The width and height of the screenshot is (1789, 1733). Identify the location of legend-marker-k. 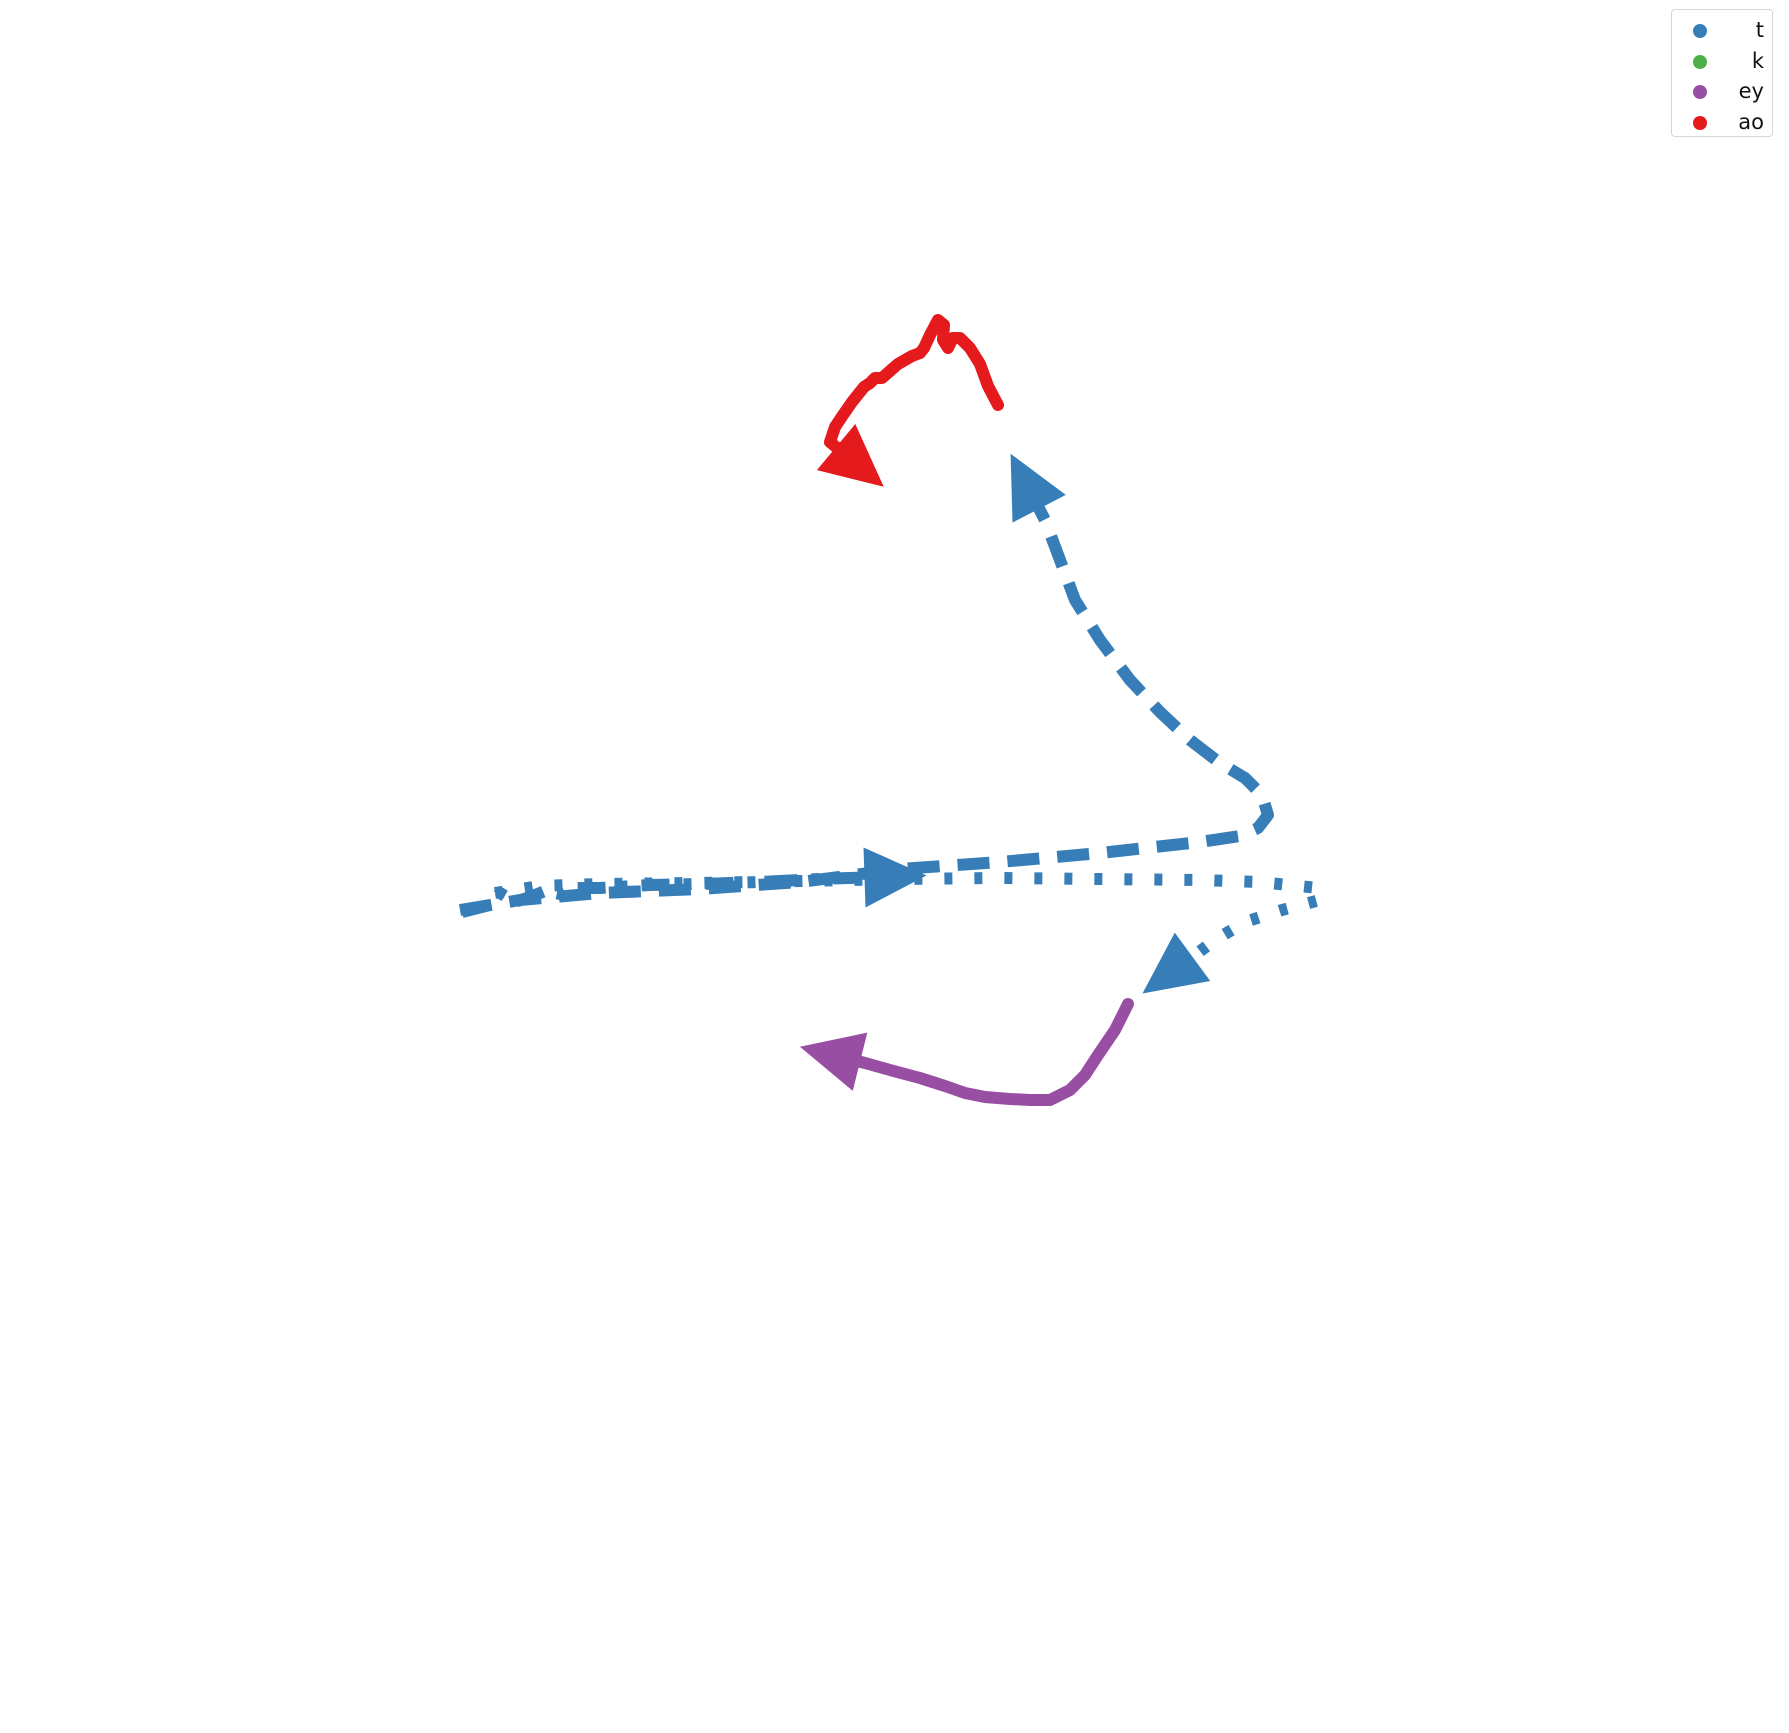
(1700, 61).